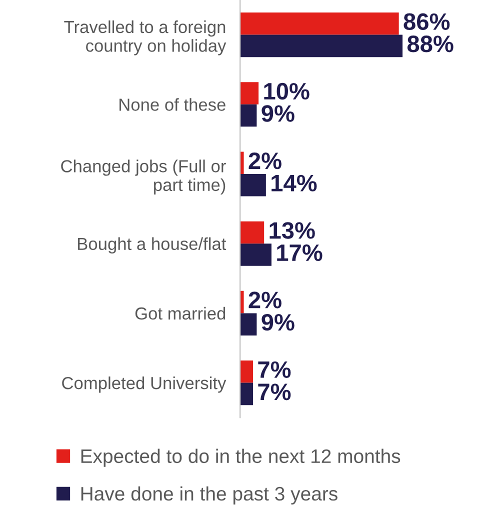 Image resolution: width=487 pixels, height=522 pixels. Describe the element at coordinates (240, 457) in the screenshot. I see `legend-label: Expected to do in the next 12 months` at that location.